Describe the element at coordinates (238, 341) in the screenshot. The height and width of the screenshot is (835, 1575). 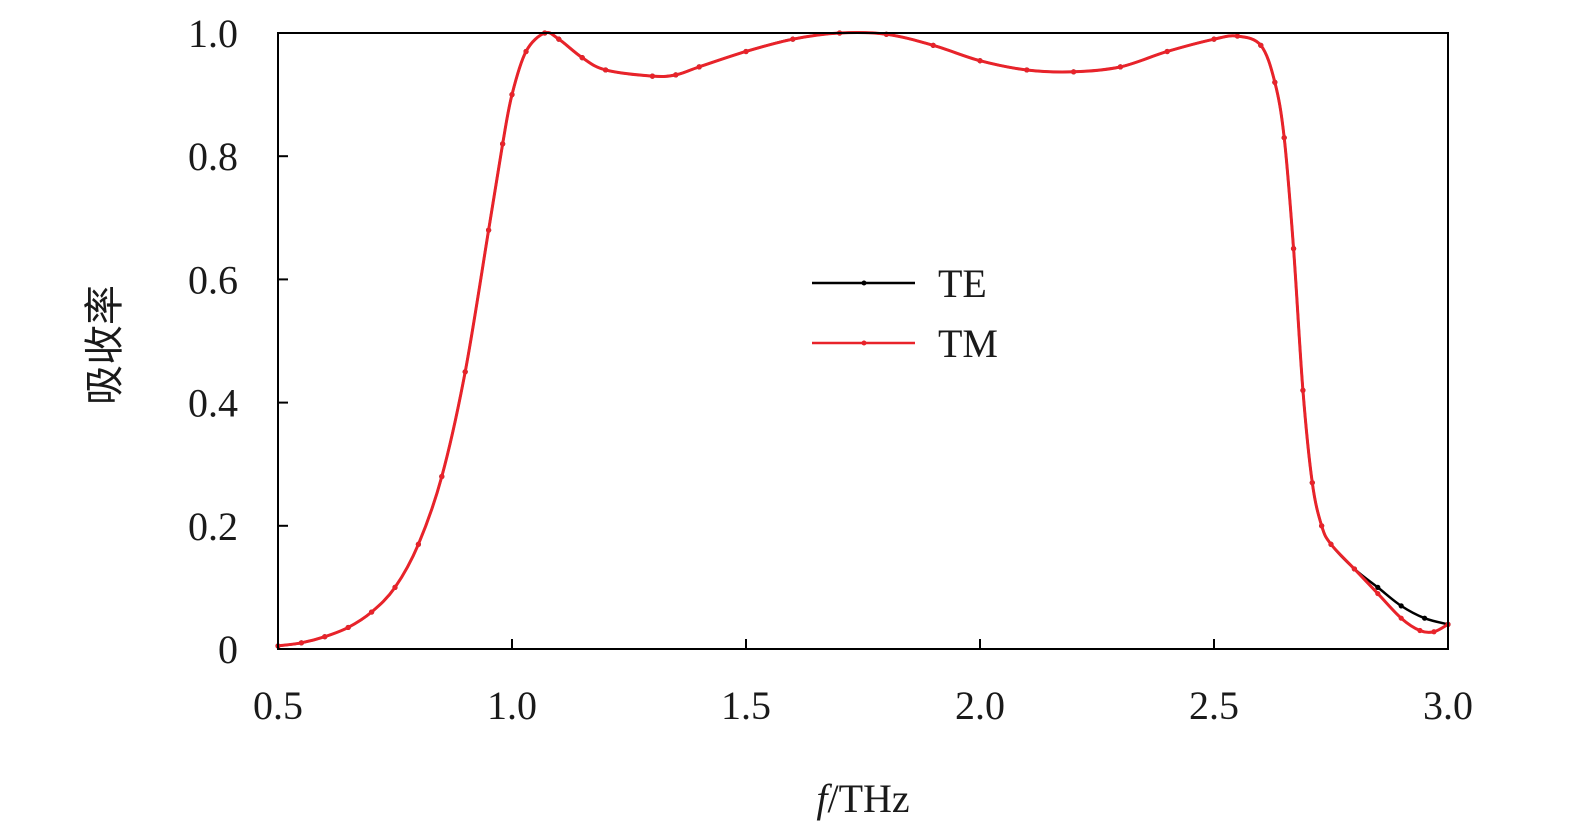
I see `y-axis-ticks: 0 0.2 0.4 0.6 0.8 1.0` at that location.